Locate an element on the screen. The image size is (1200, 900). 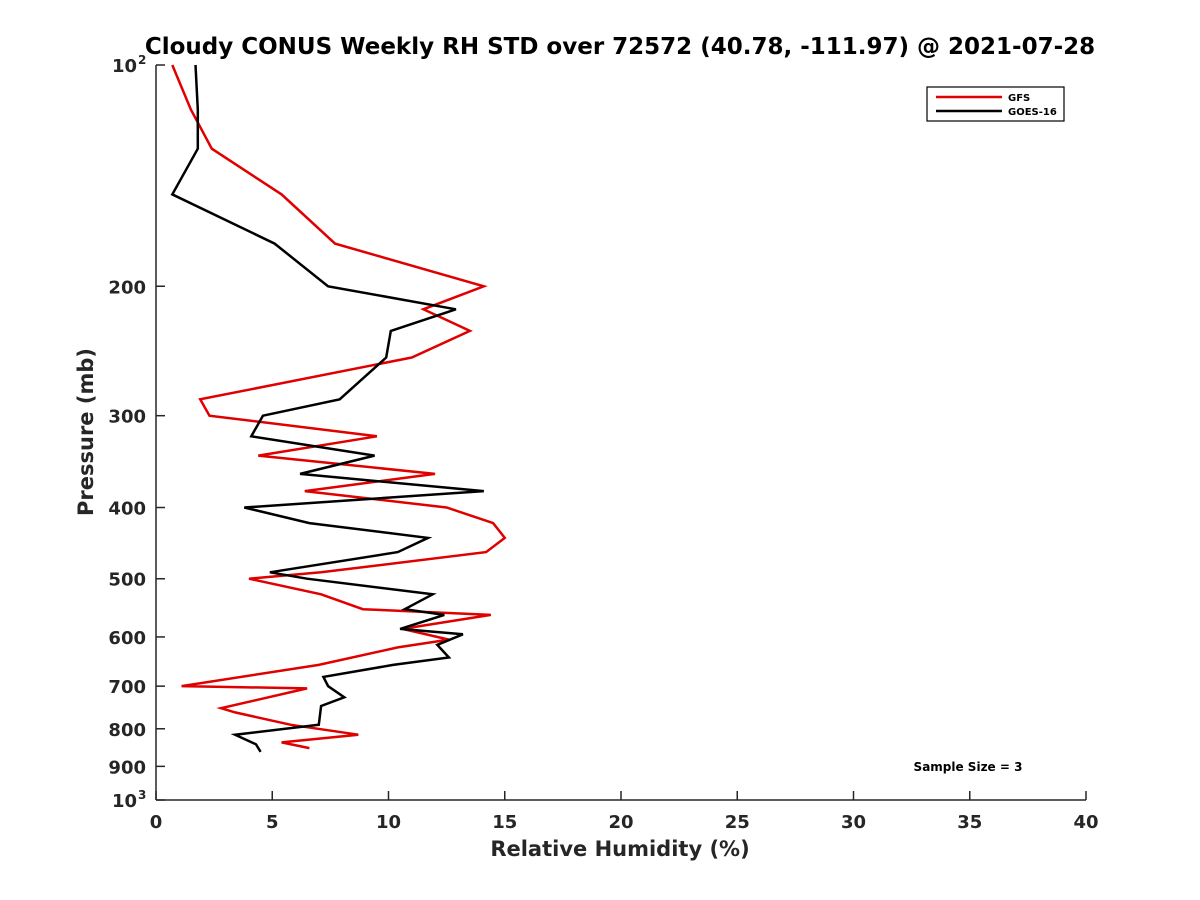
y-tick-exponent: 3 is located at coordinates (142, 795).